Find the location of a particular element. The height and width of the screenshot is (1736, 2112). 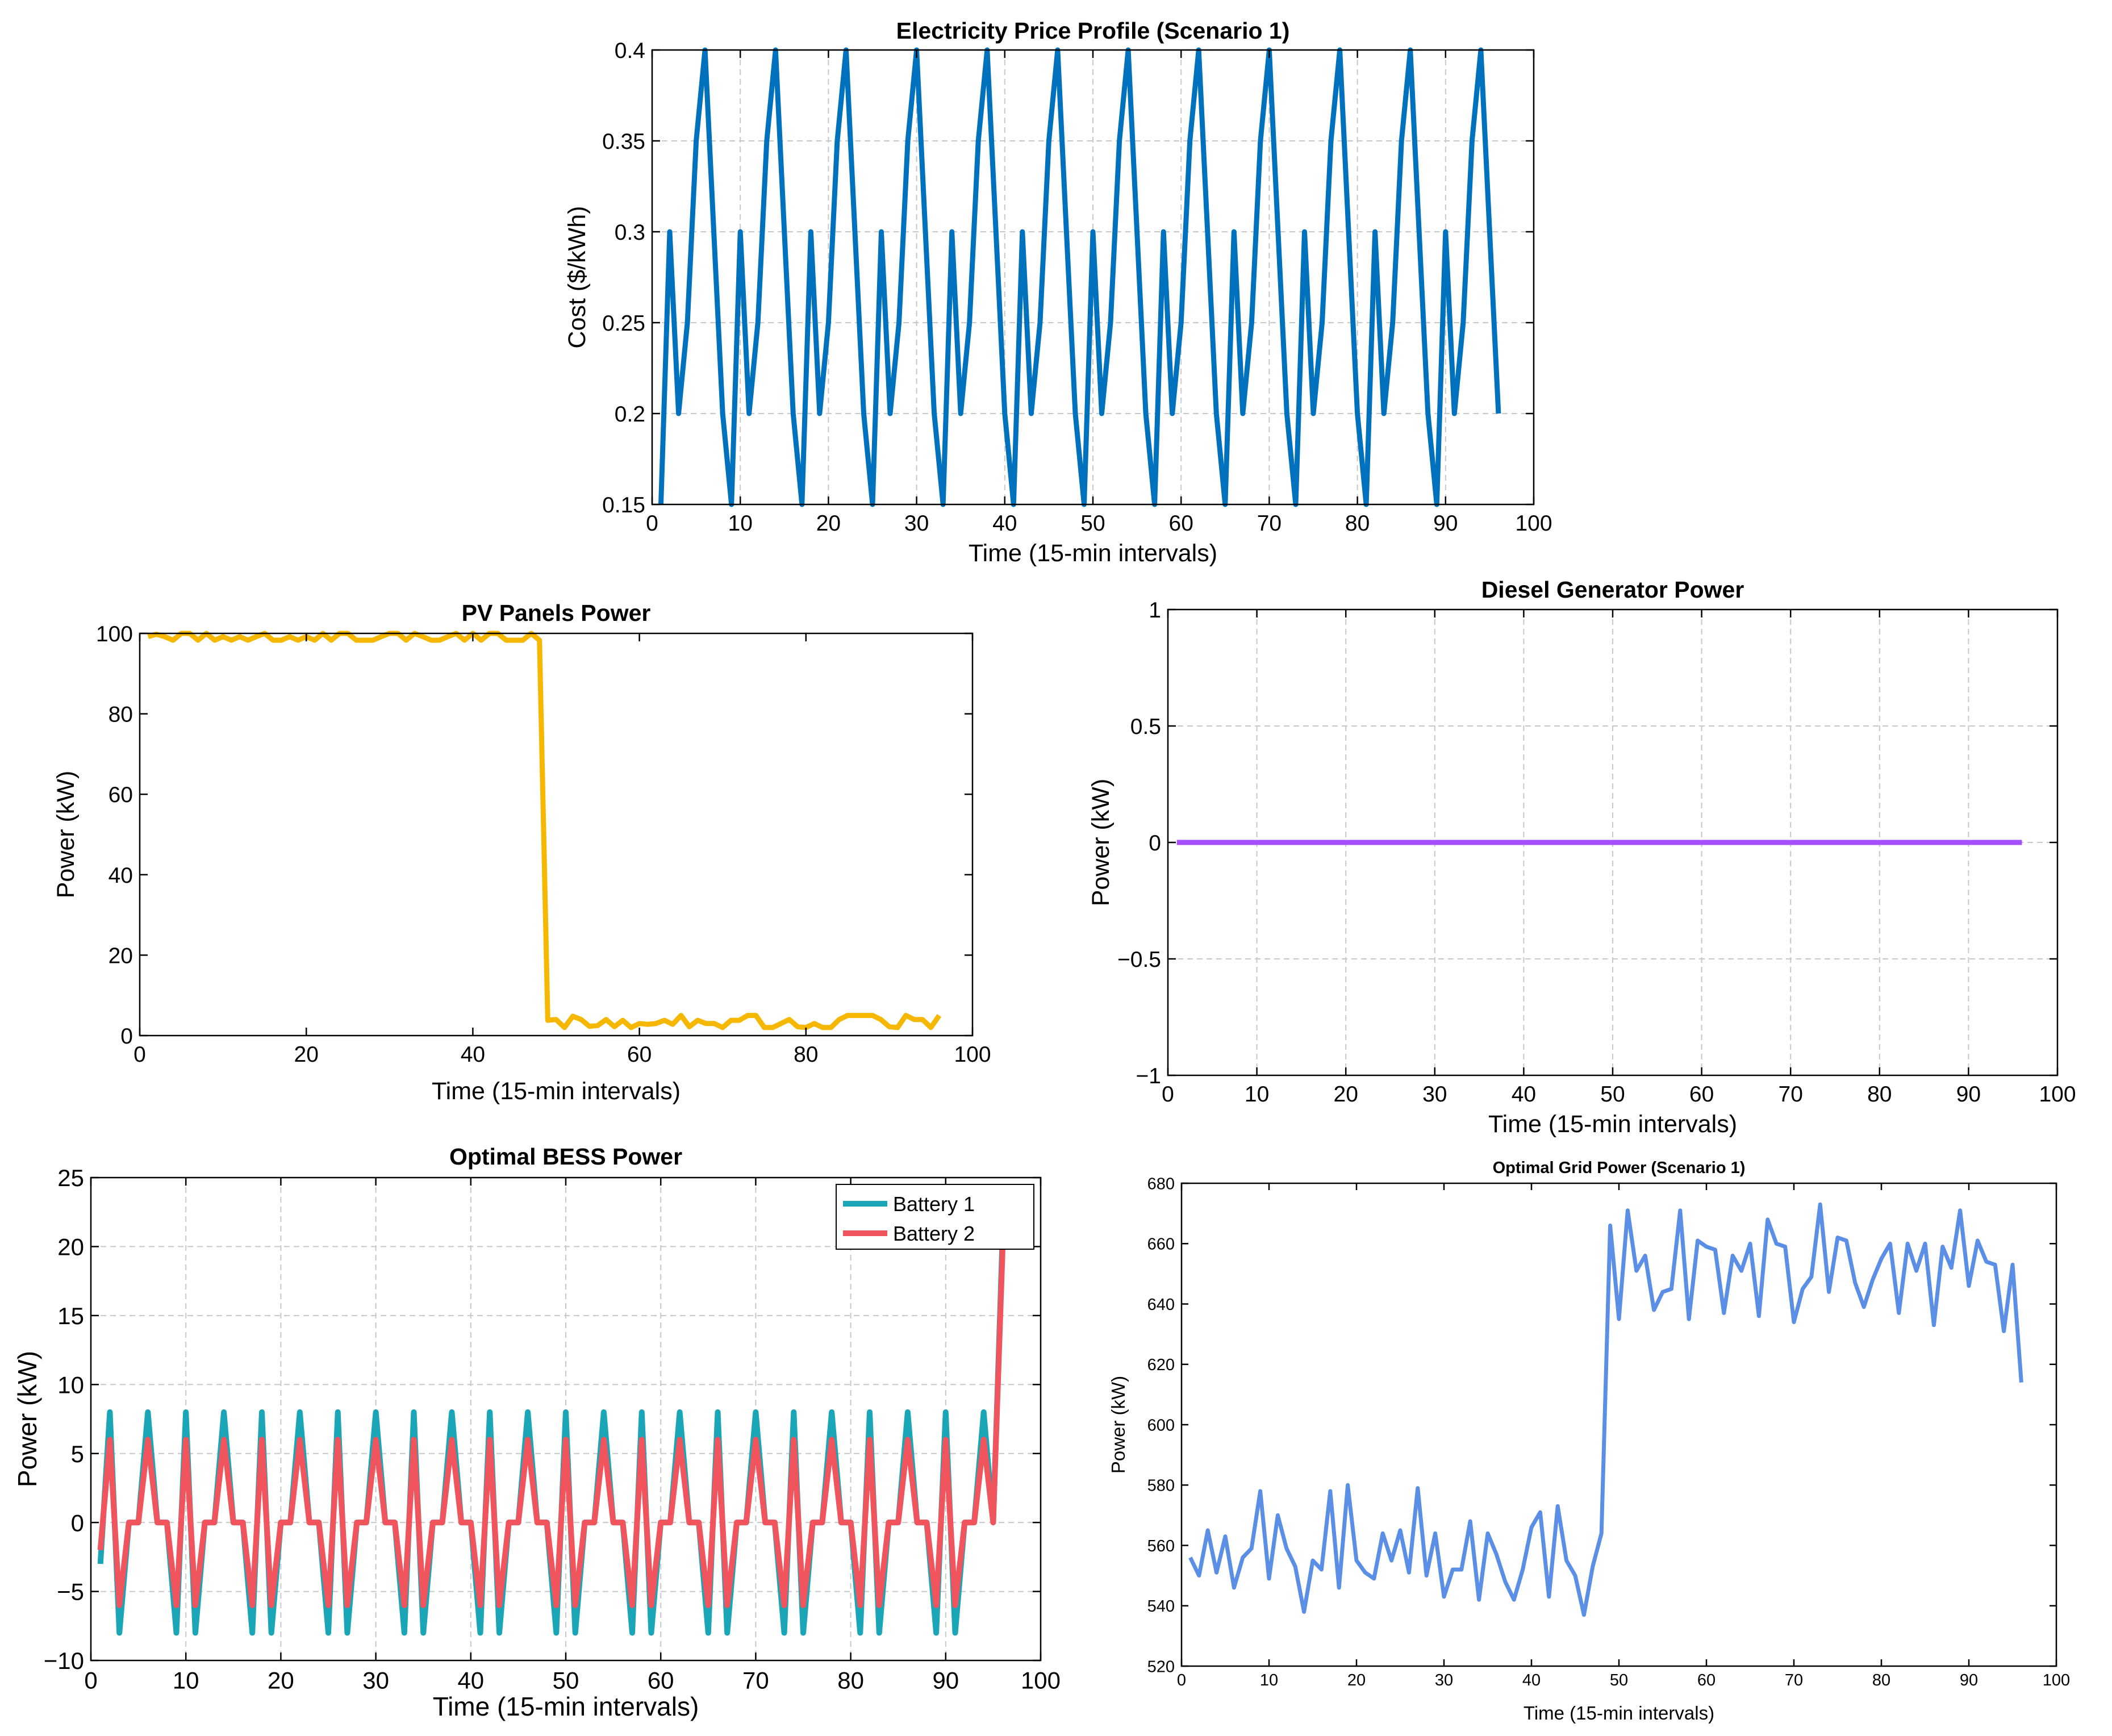

y-tick-label: 5 is located at coordinates (78, 1454).